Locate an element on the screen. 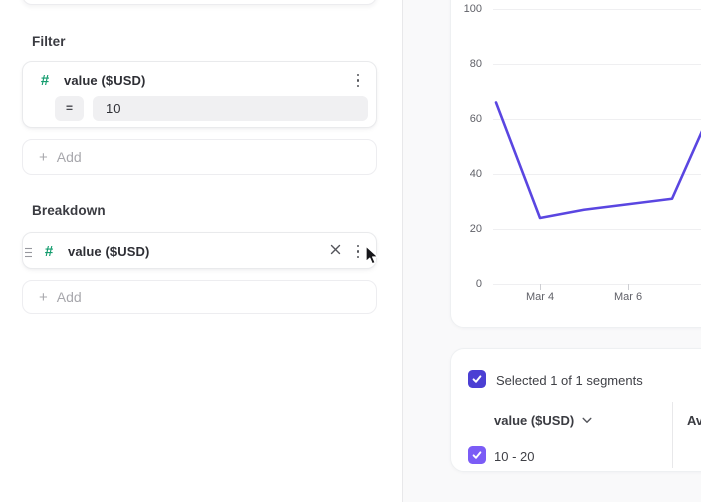 The image size is (701, 502). table-column-divider is located at coordinates (672, 435).